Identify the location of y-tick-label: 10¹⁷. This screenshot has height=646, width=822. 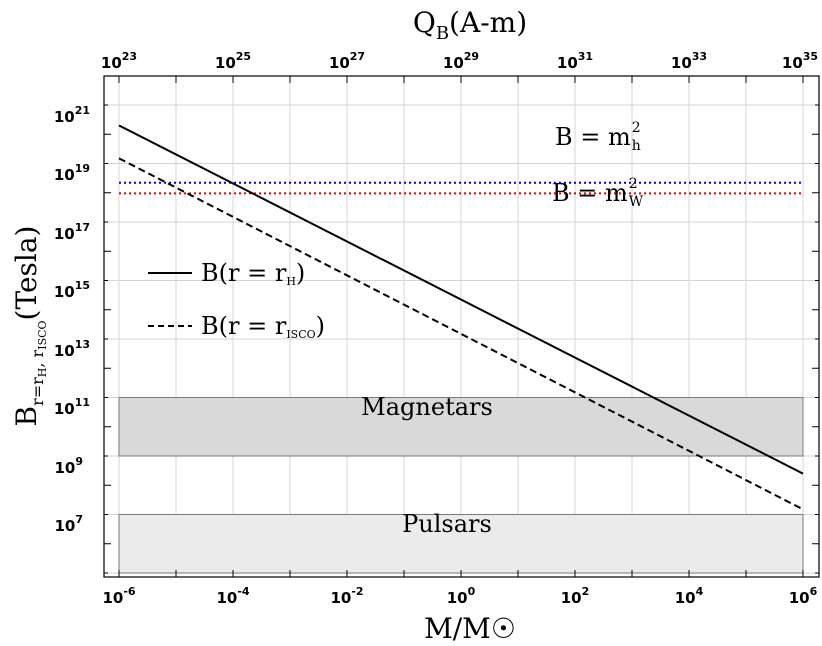
(72, 232).